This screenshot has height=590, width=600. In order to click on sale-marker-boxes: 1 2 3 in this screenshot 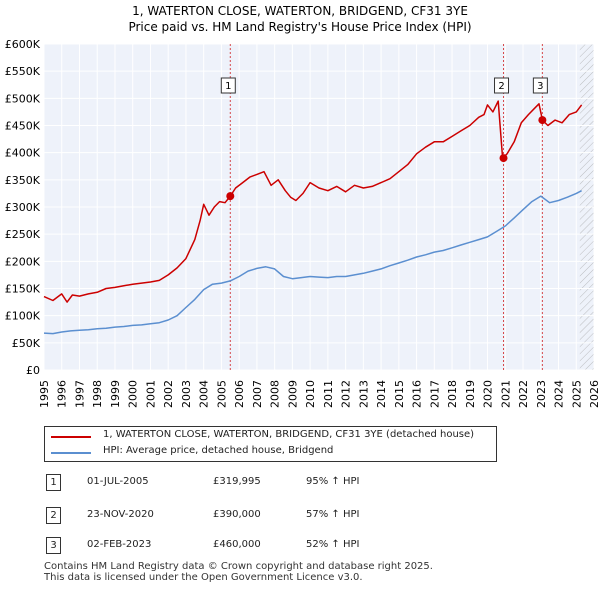, I will do `click(384, 85)`.